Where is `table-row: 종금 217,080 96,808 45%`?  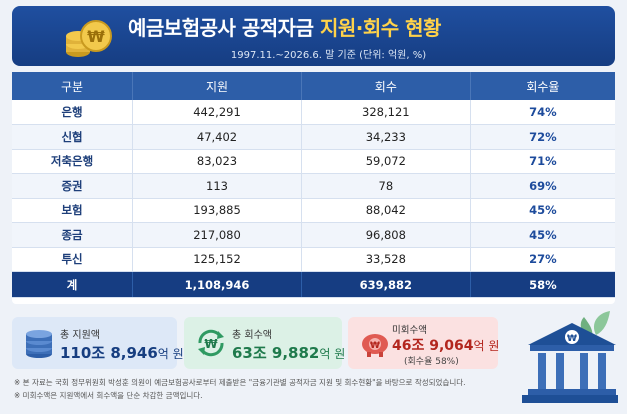
table-row: 종금 217,080 96,808 45% is located at coordinates (313, 235).